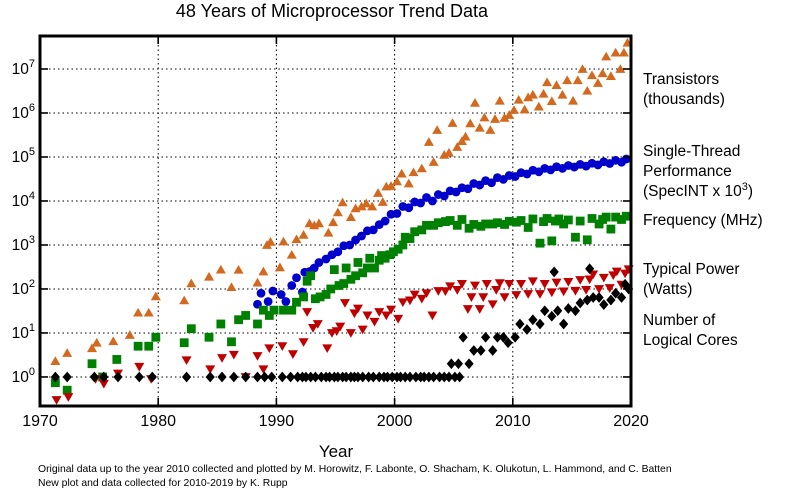 This screenshot has height=498, width=789. I want to click on x-tick-label: 1970, so click(40, 421).